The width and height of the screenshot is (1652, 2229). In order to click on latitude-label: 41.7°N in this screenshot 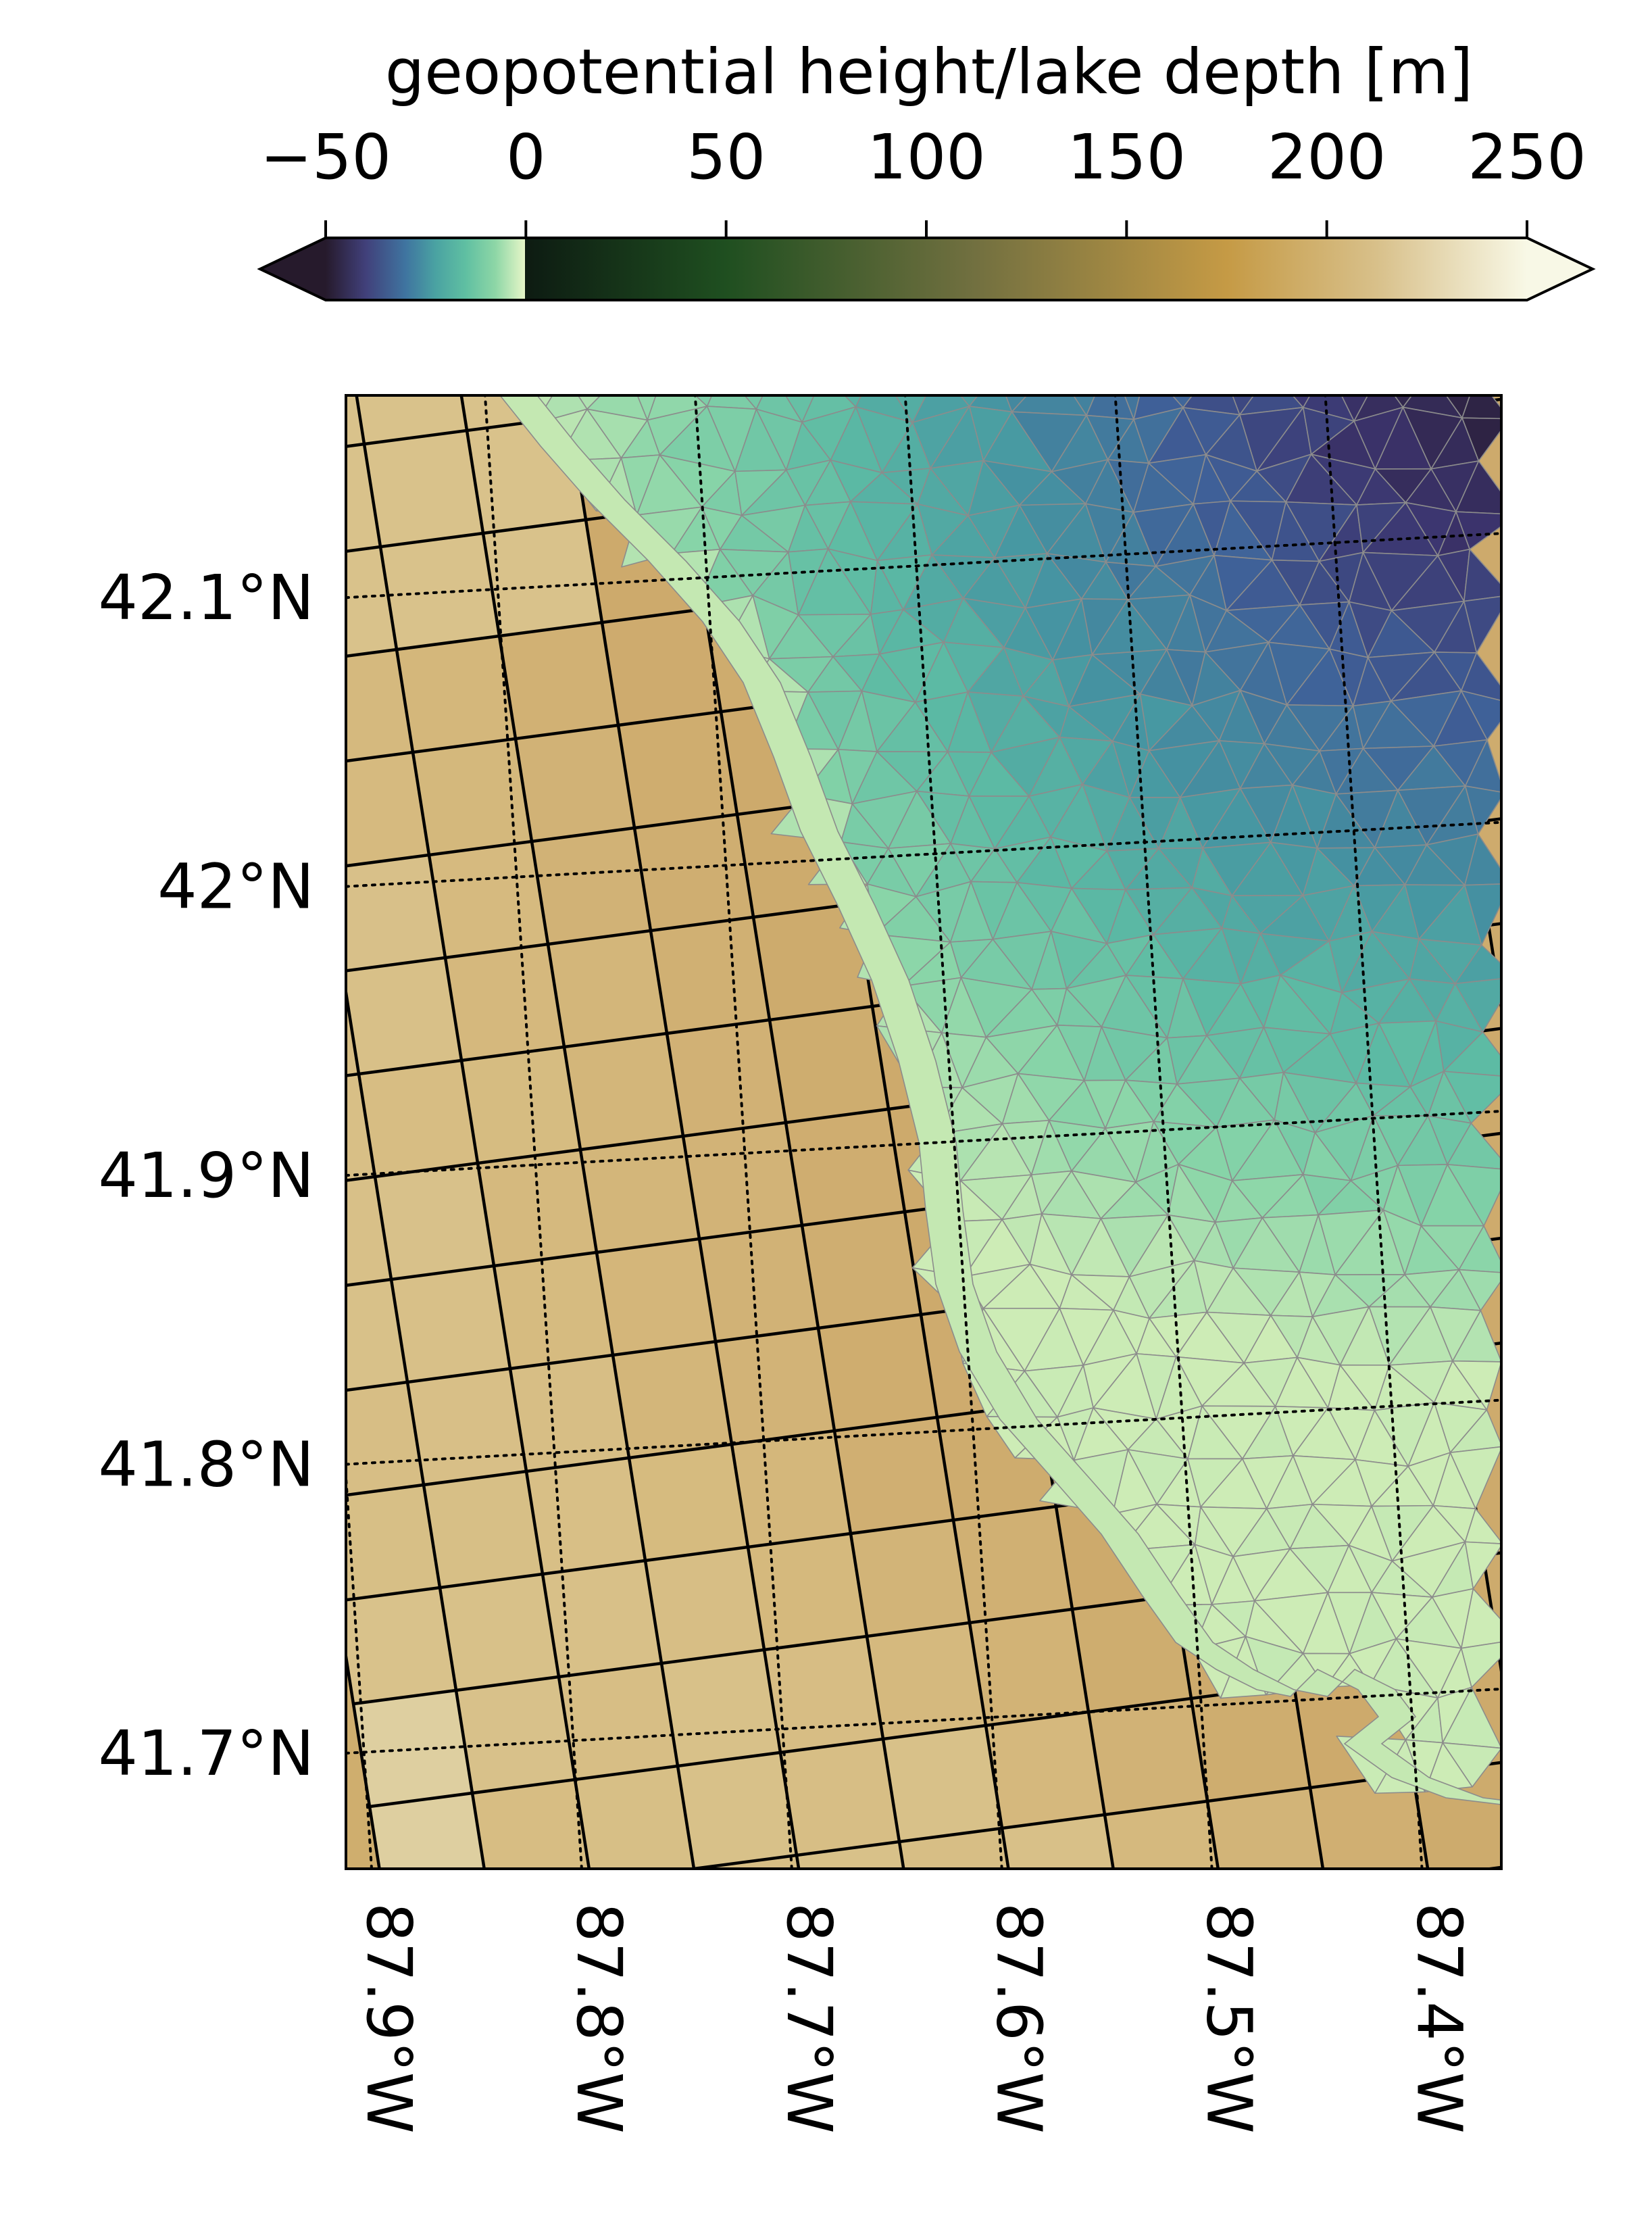, I will do `click(206, 1754)`.